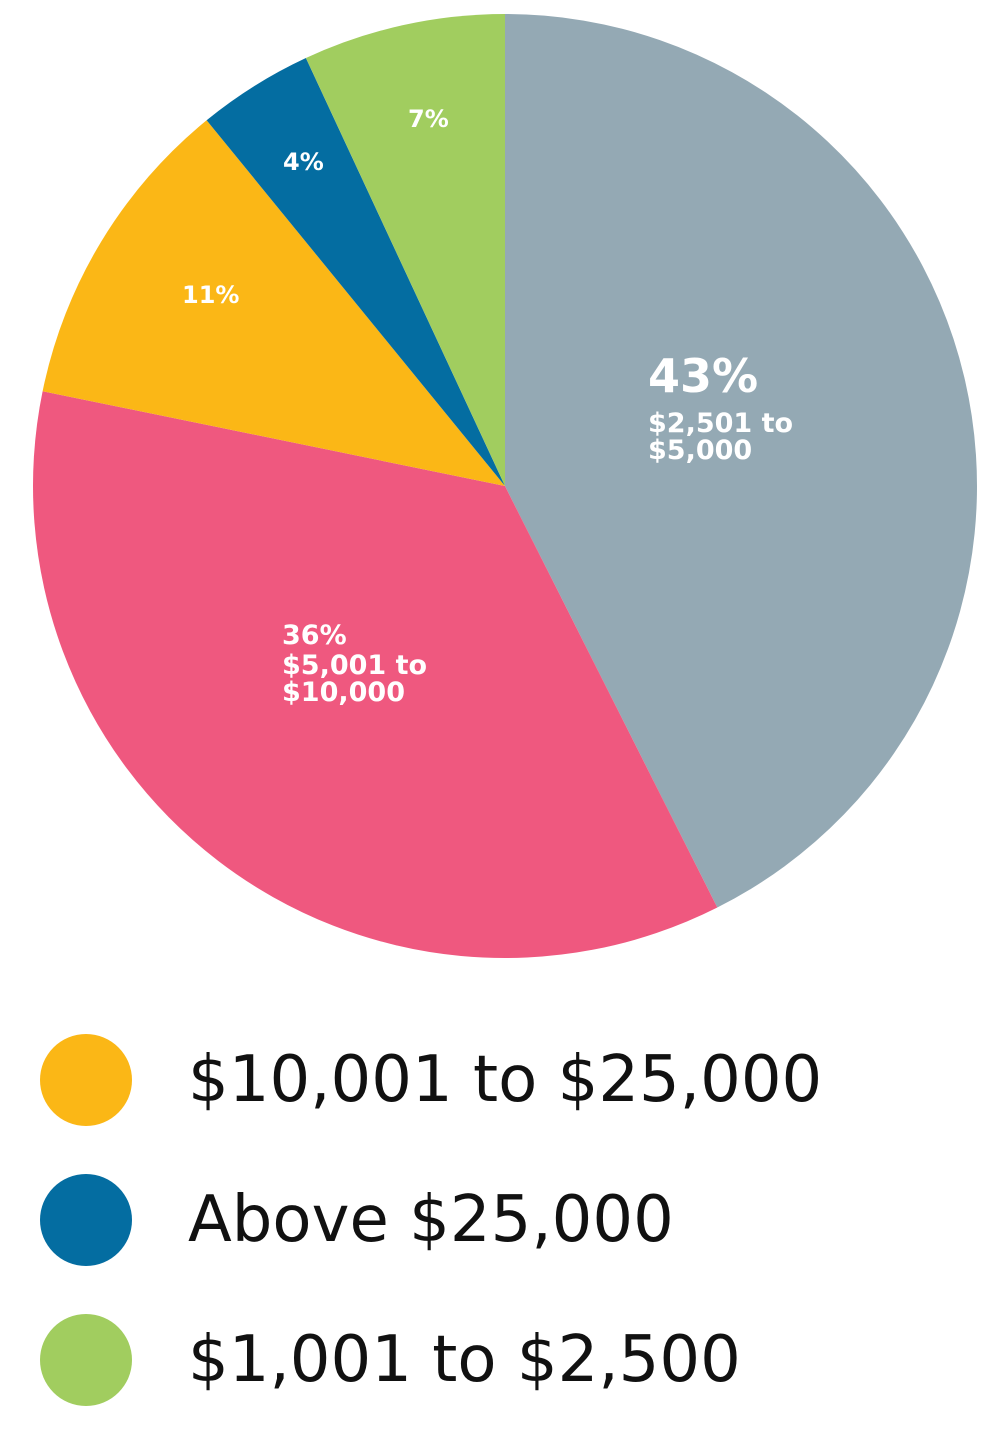  I want to click on slice-category-label: $5,001 to, so click(354, 665).